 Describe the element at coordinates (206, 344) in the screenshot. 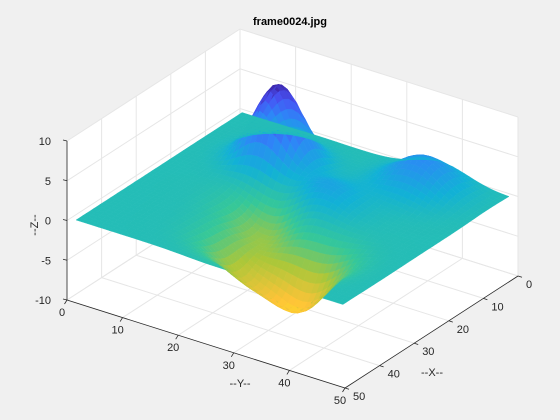

I see `y-axis-line` at that location.